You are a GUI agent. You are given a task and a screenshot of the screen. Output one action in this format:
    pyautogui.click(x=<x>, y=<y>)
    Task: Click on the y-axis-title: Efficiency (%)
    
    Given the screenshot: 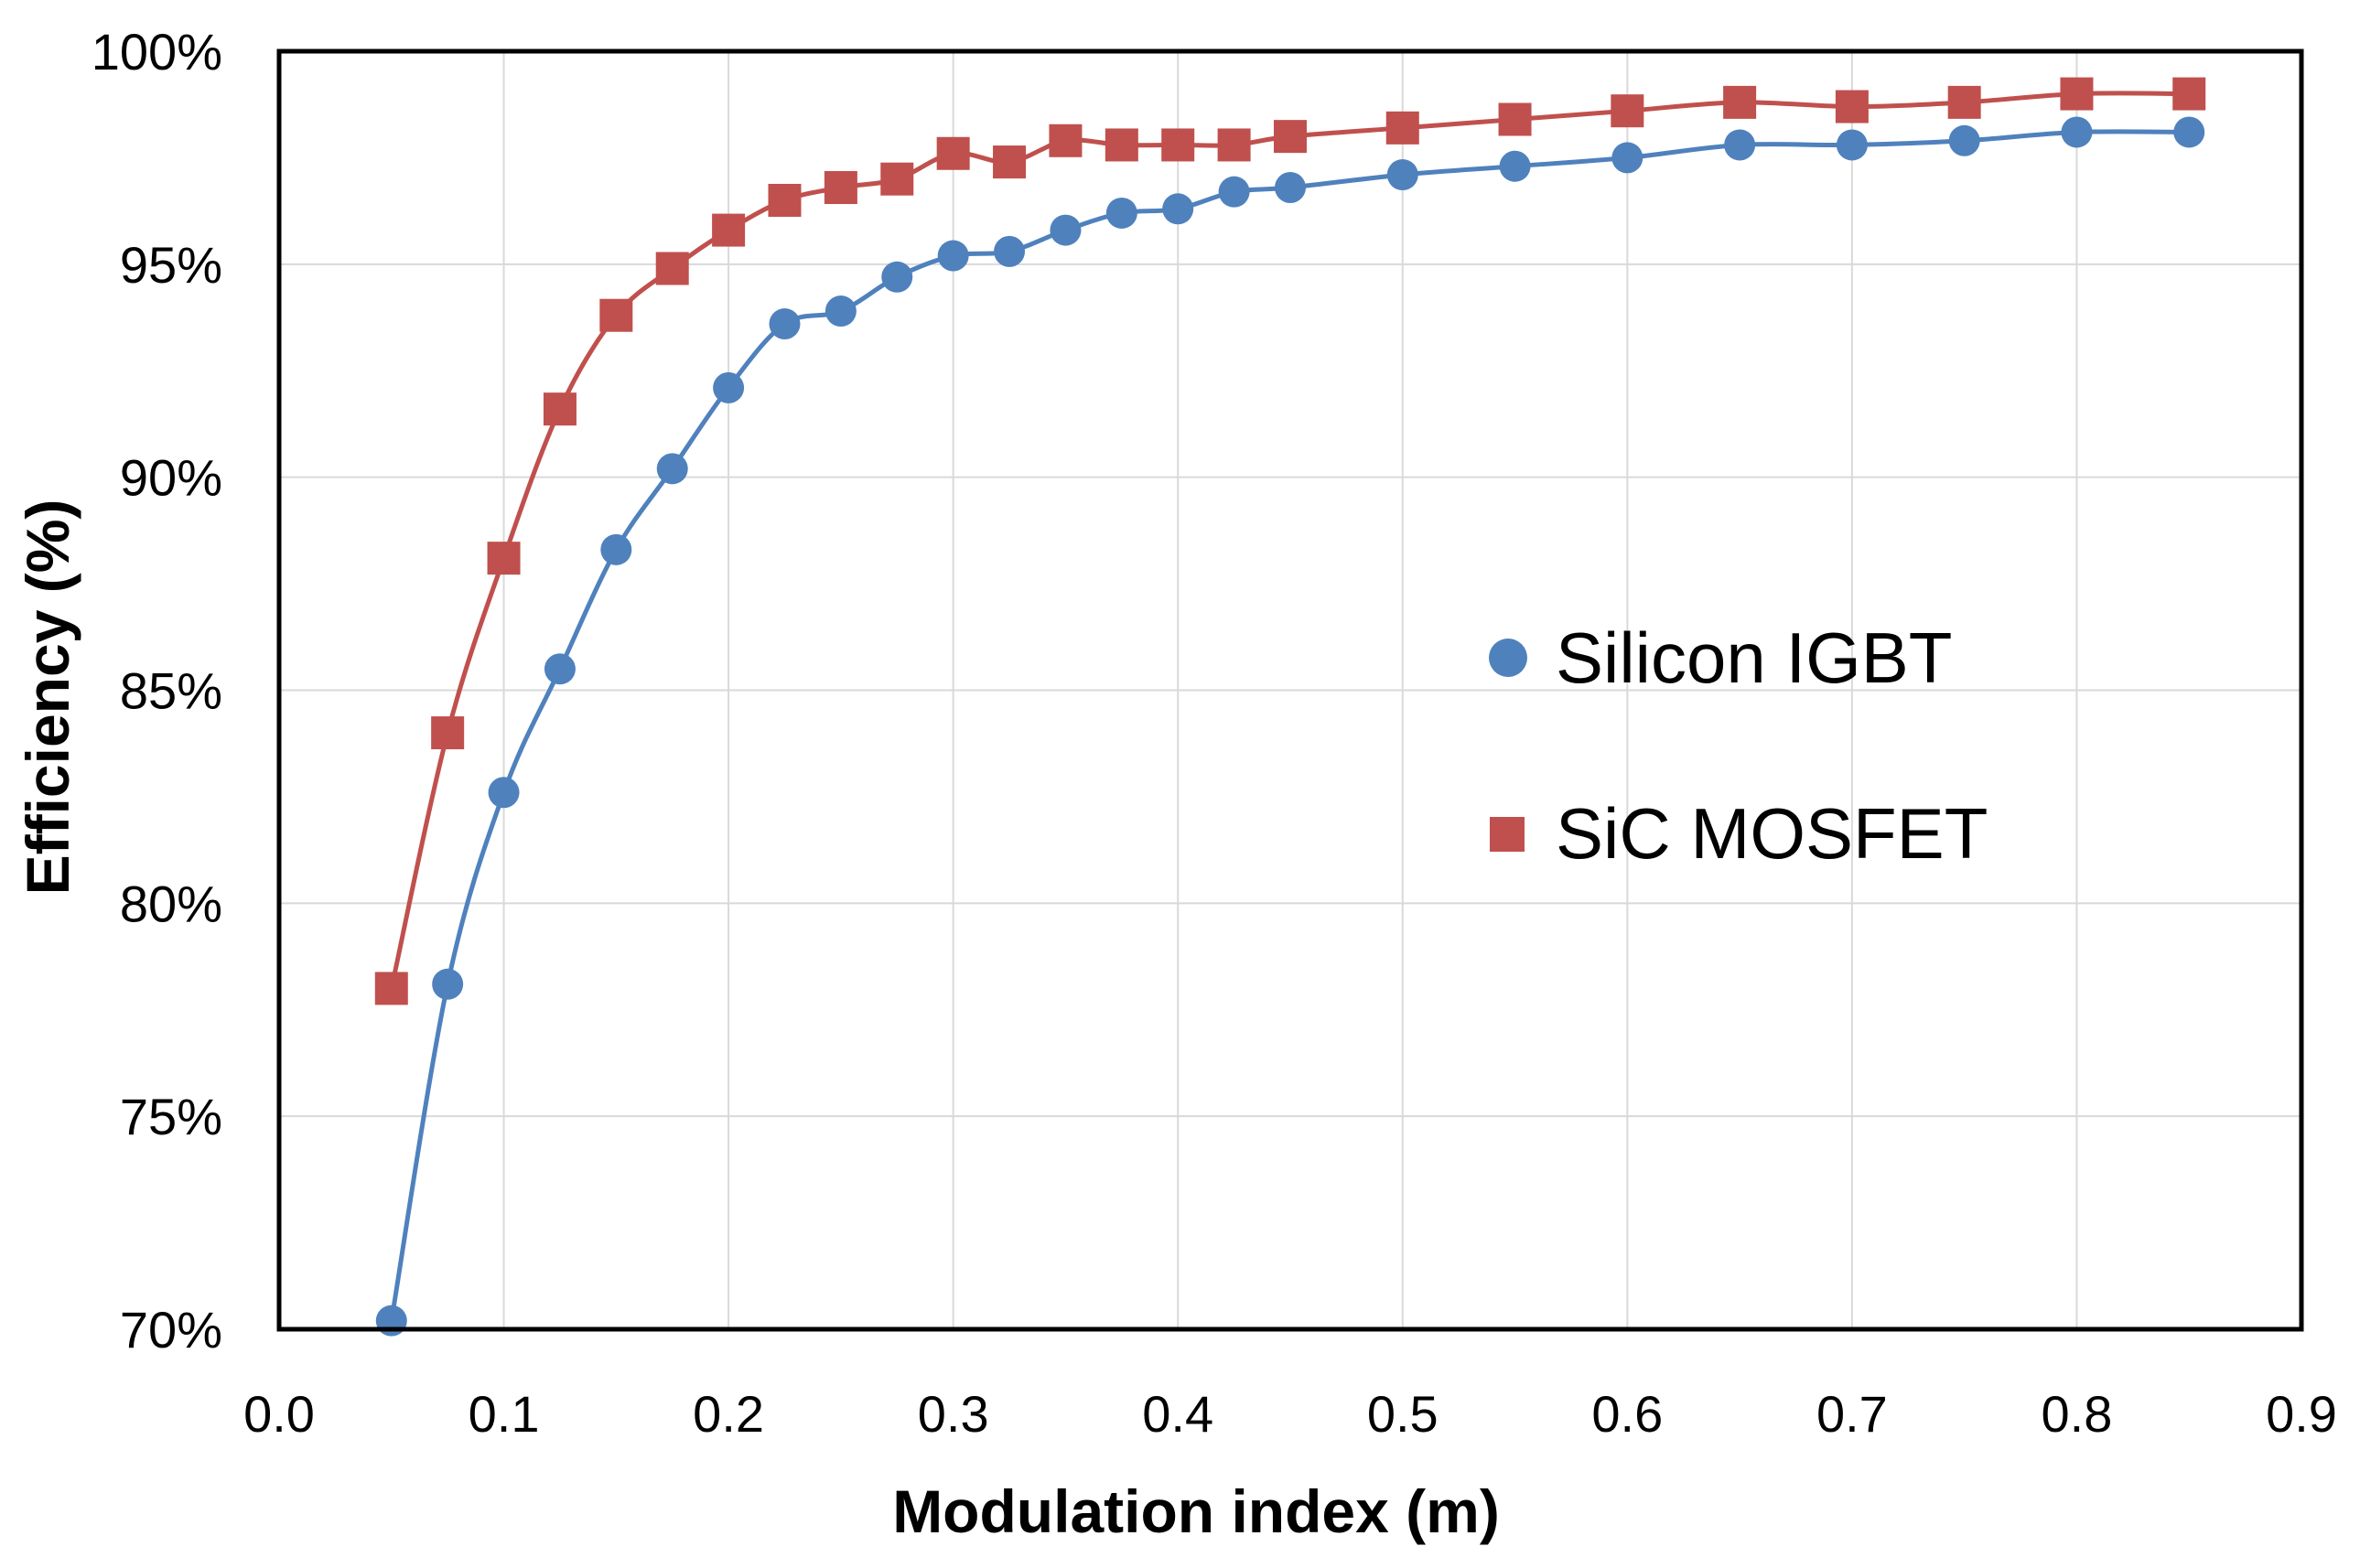 What is the action you would take?
    pyautogui.click(x=47, y=697)
    